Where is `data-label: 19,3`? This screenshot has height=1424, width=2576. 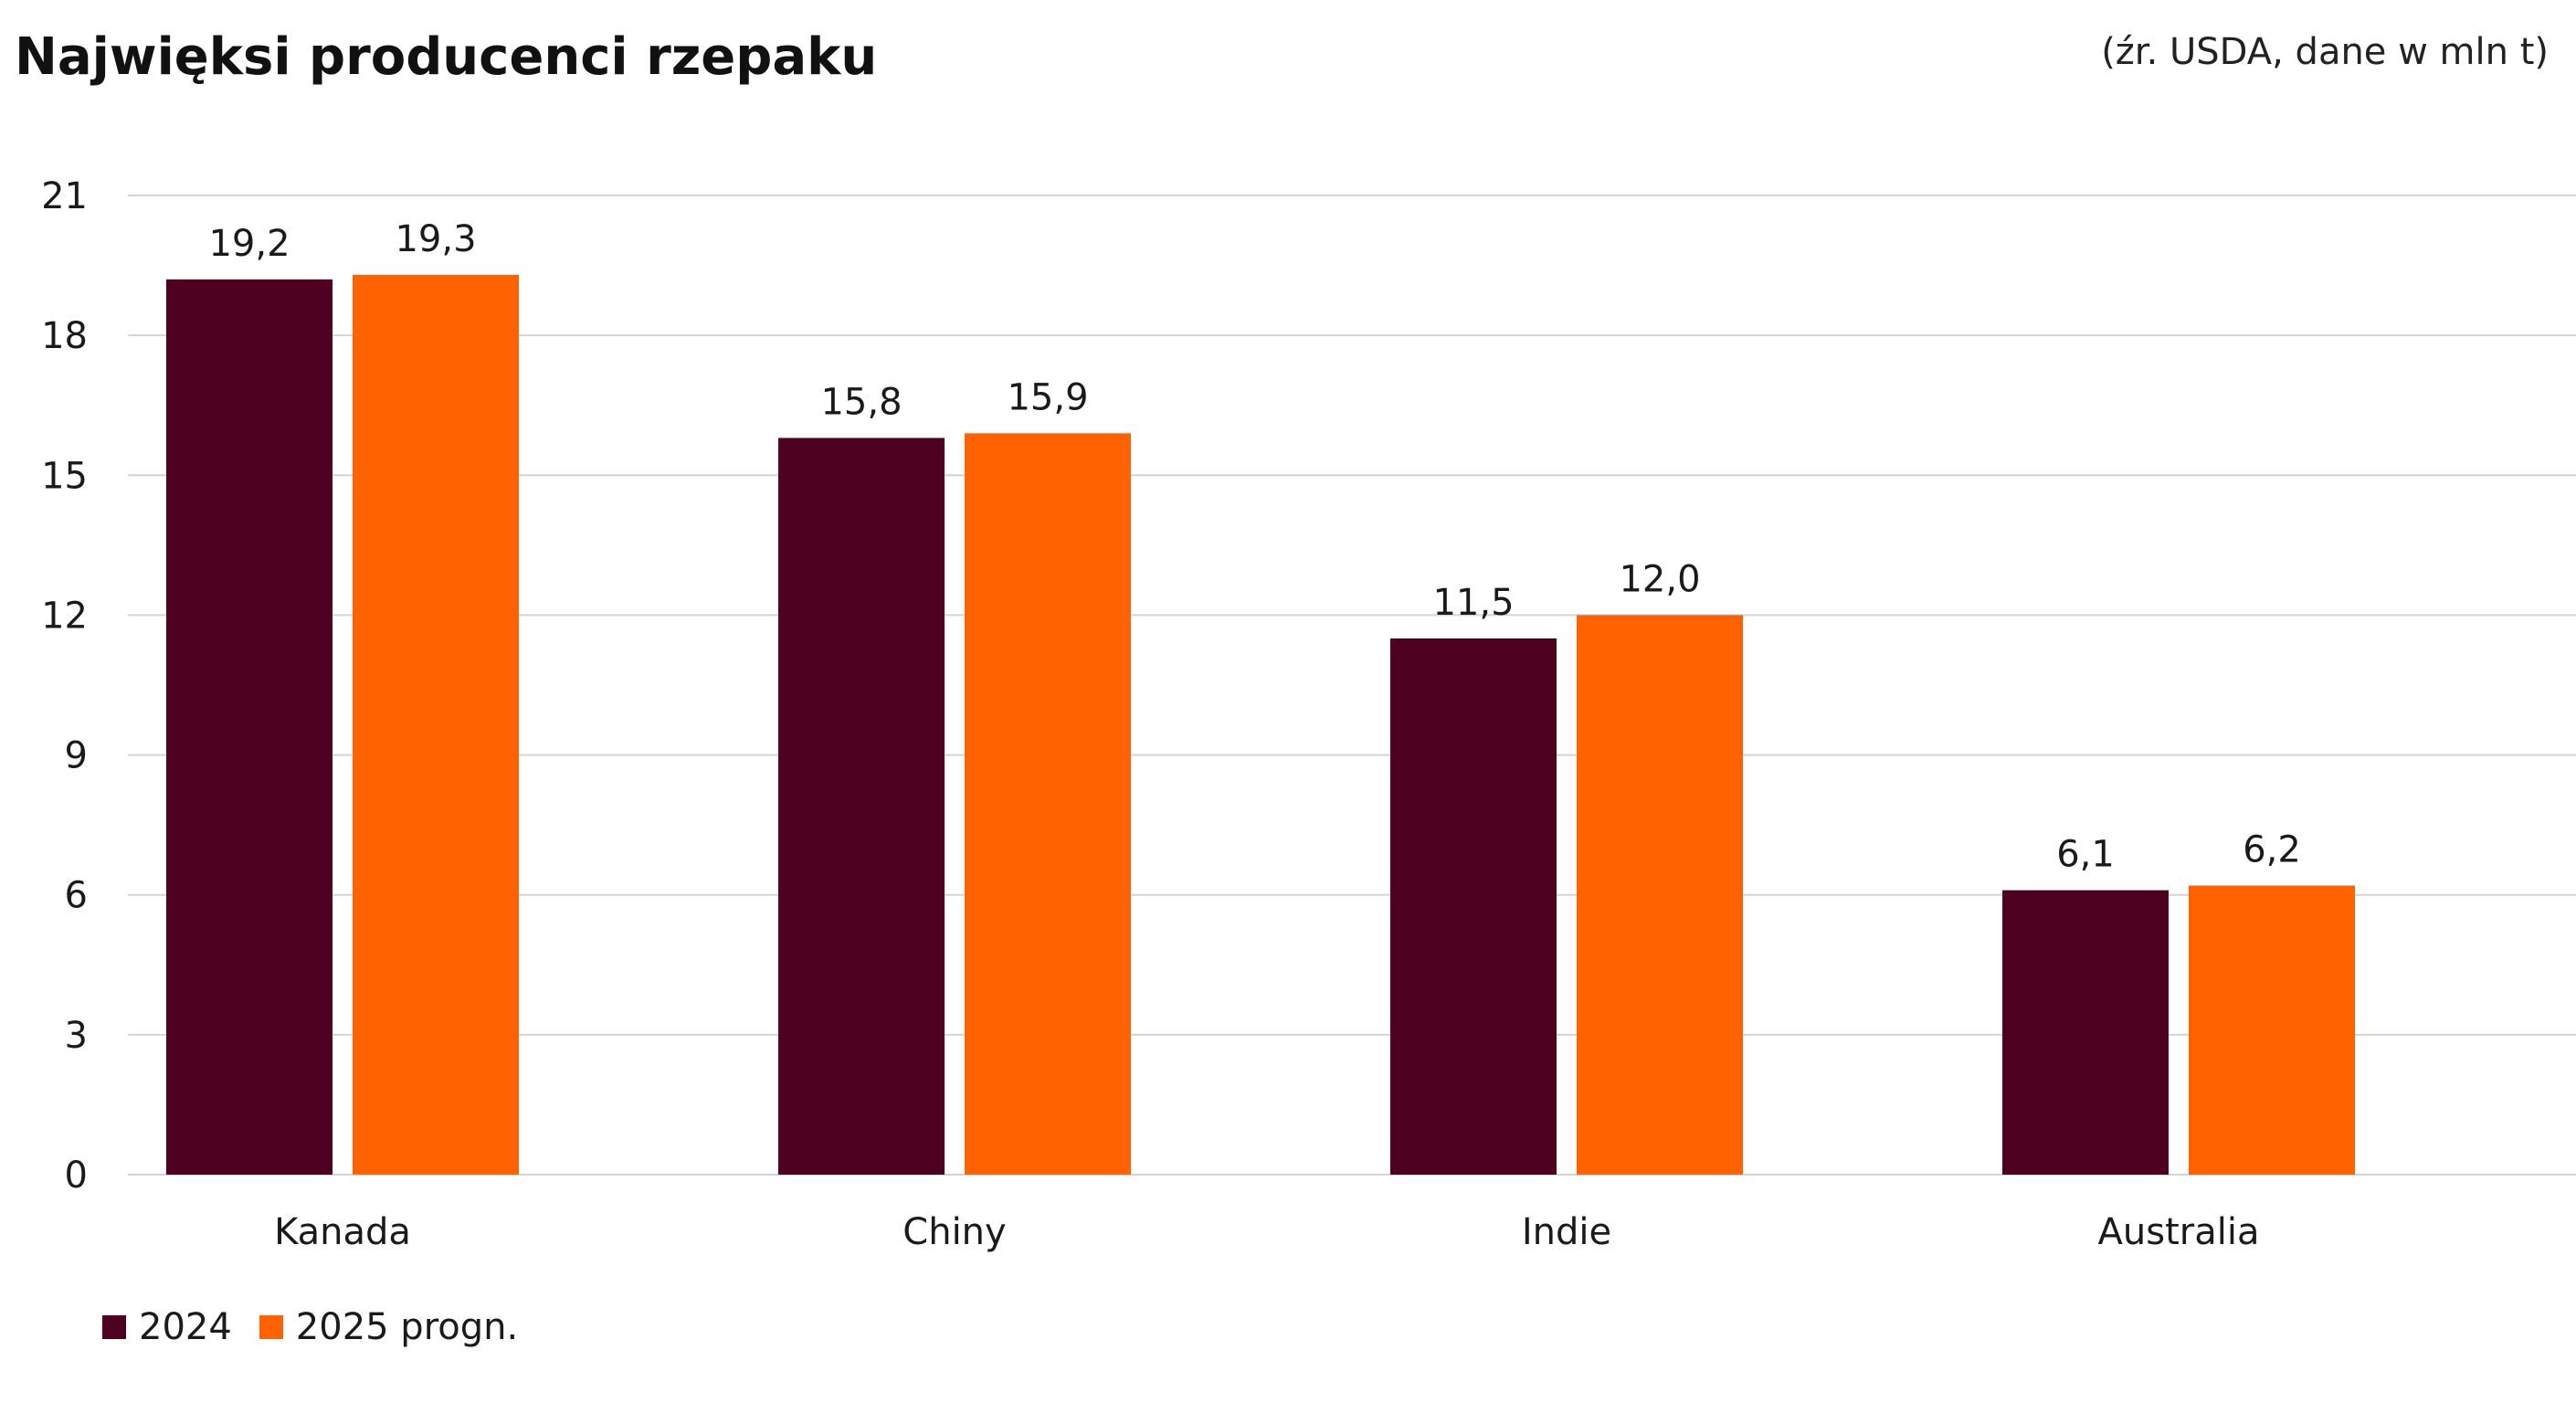 data-label: 19,3 is located at coordinates (435, 239).